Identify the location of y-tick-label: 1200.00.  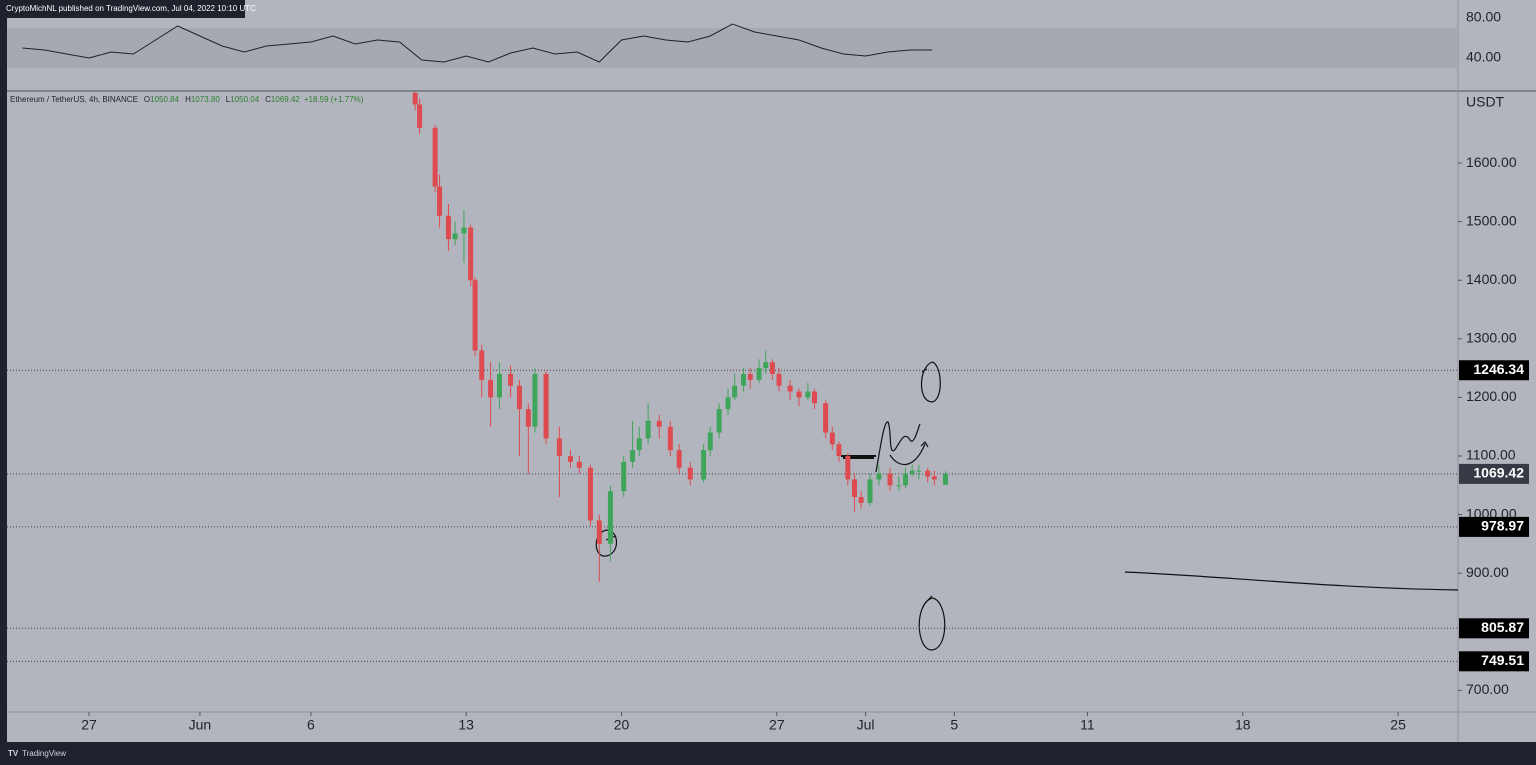
(1491, 396).